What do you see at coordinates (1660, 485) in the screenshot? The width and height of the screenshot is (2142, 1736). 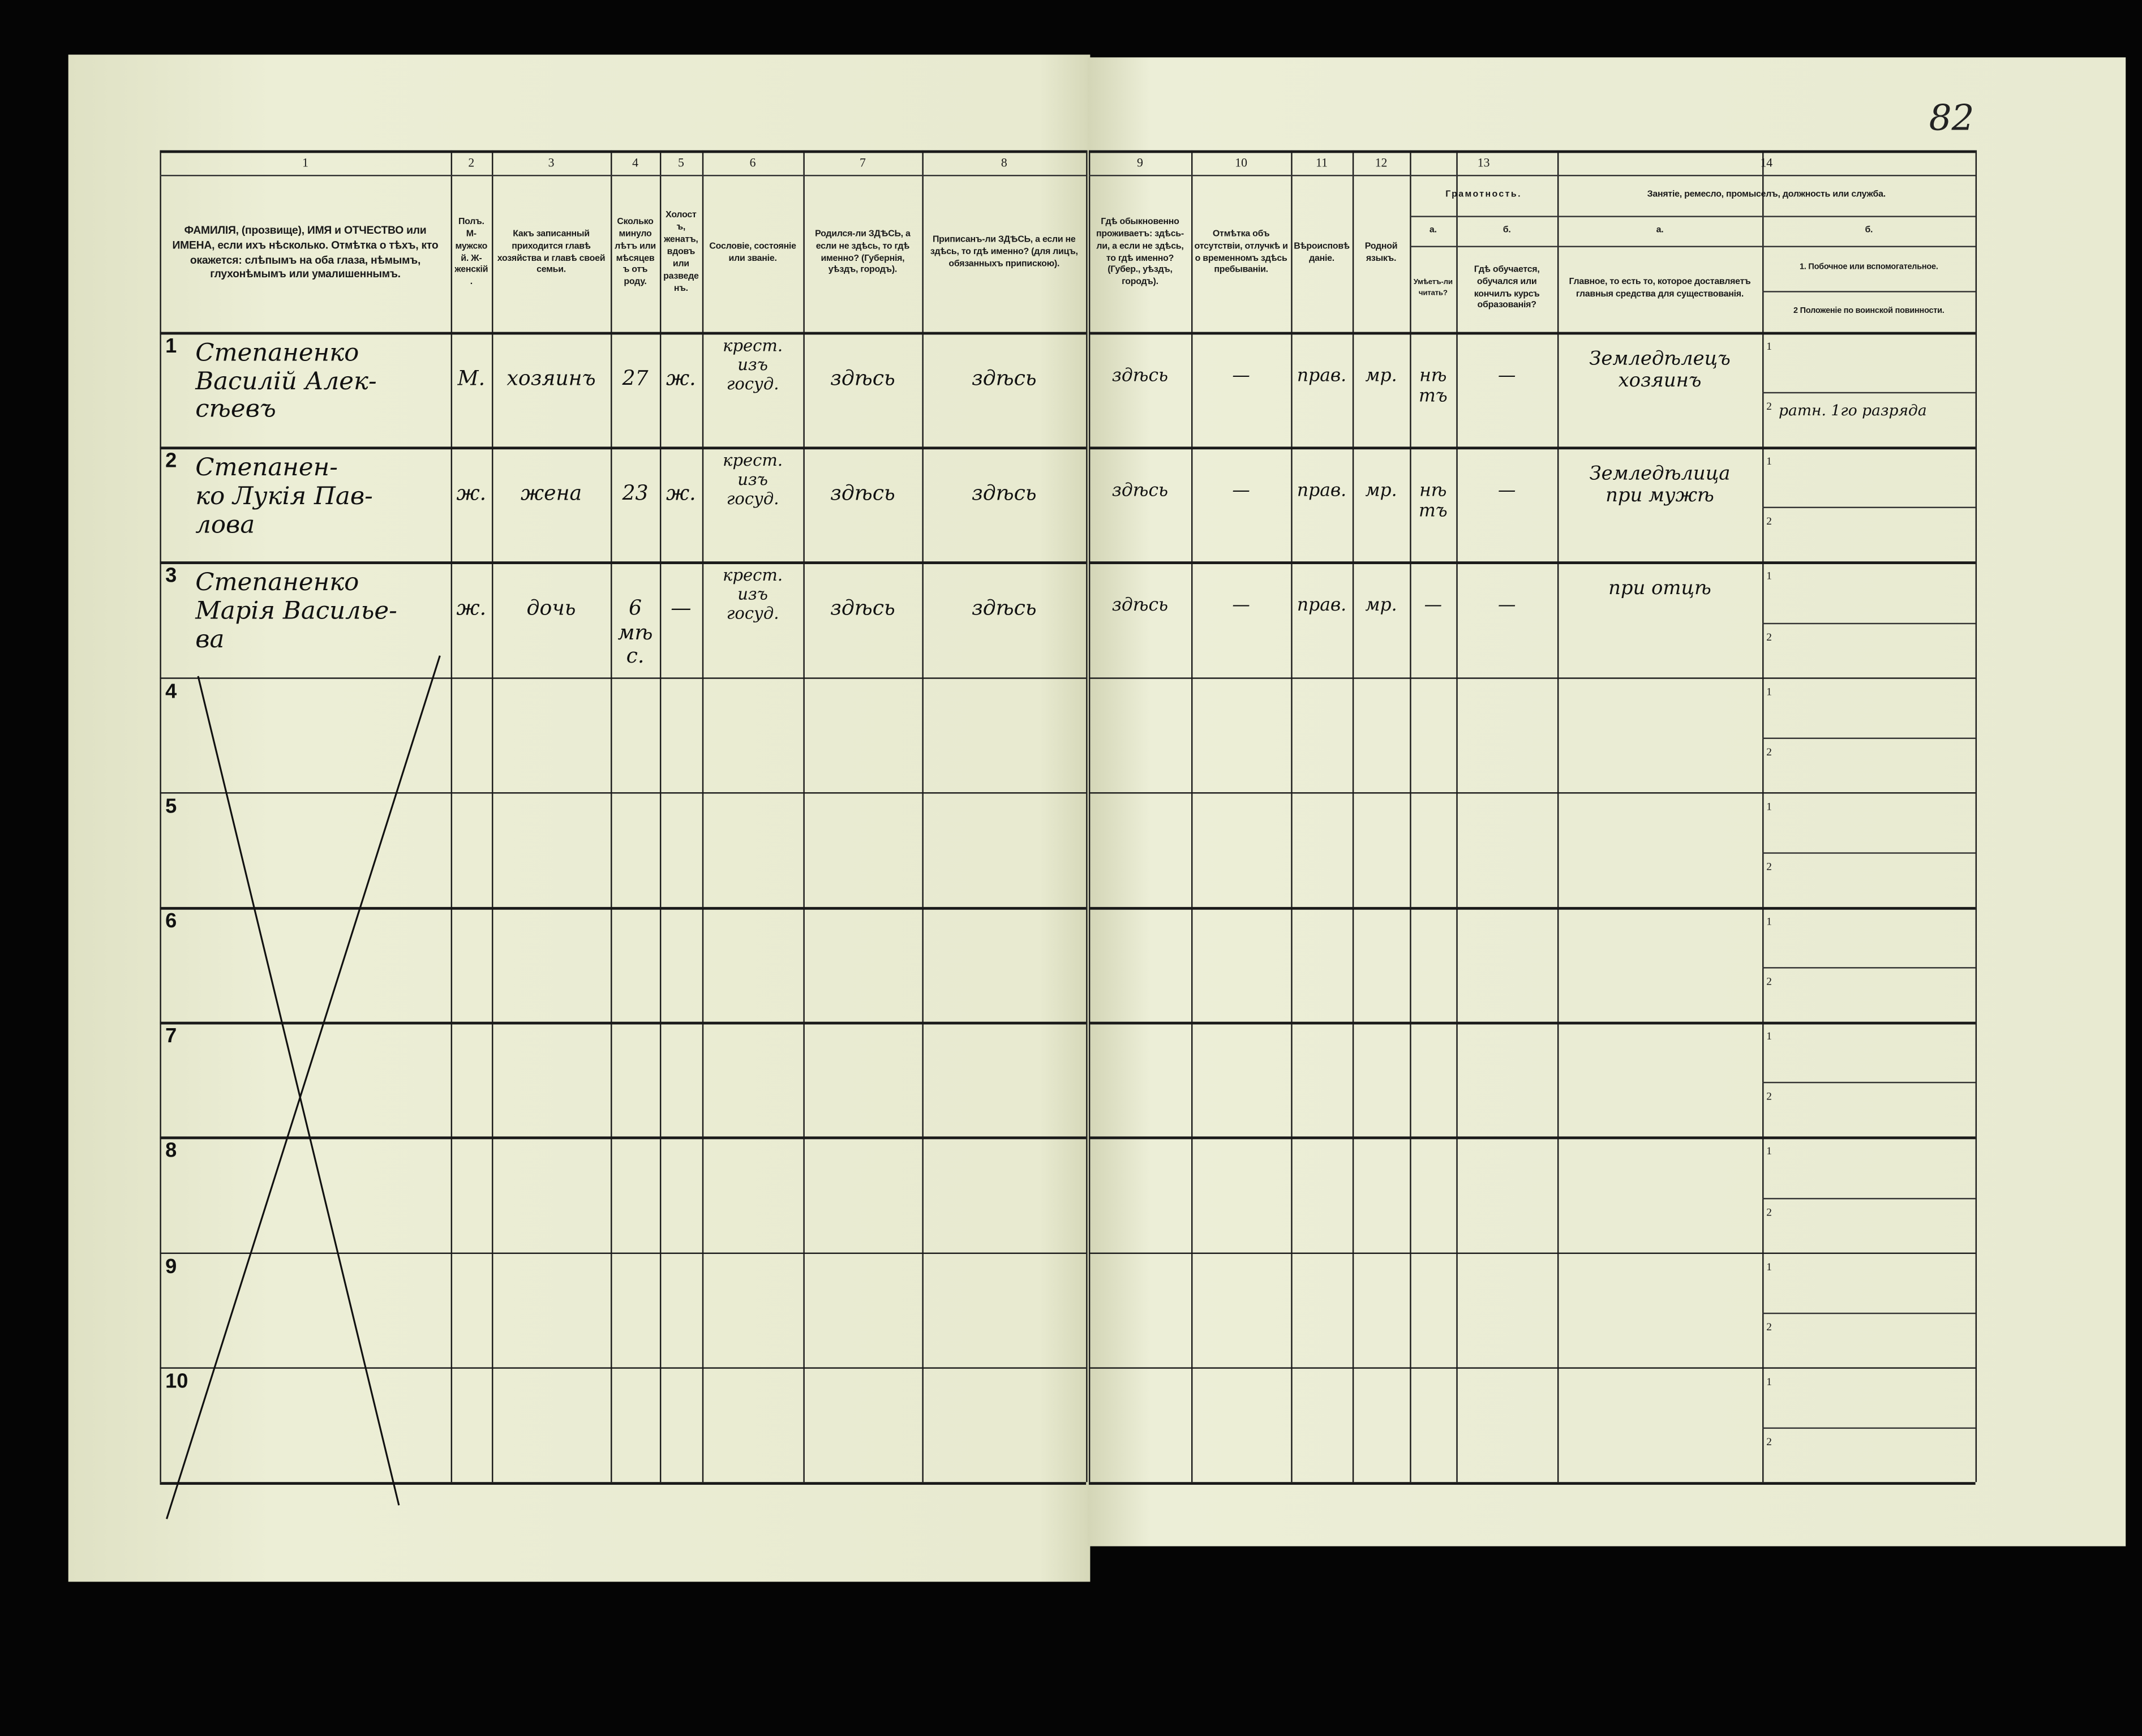 I see `cell-occupation: Земледѣлица при мужѣ` at bounding box center [1660, 485].